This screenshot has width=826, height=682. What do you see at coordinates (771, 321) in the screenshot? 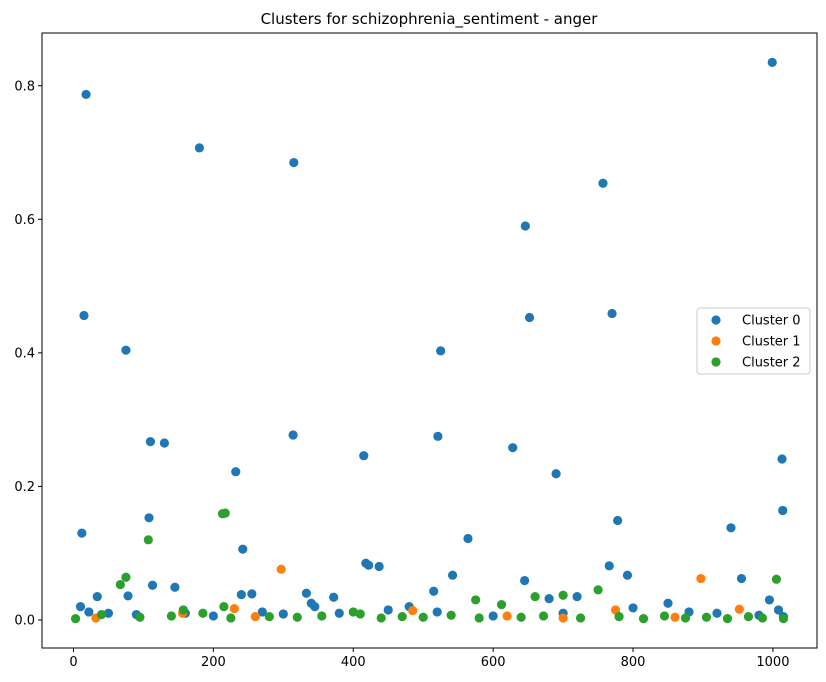
I see `legend-label: Cluster 0` at bounding box center [771, 321].